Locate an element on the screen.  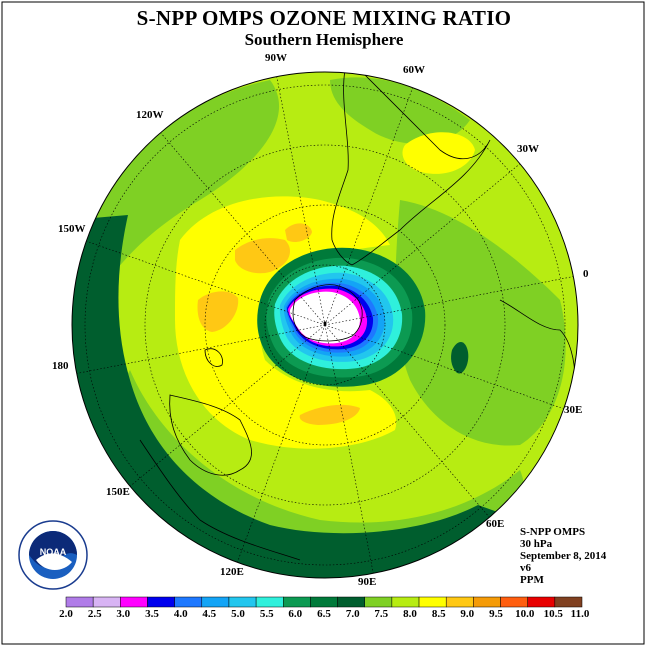
pole-marker is located at coordinates (325, 323).